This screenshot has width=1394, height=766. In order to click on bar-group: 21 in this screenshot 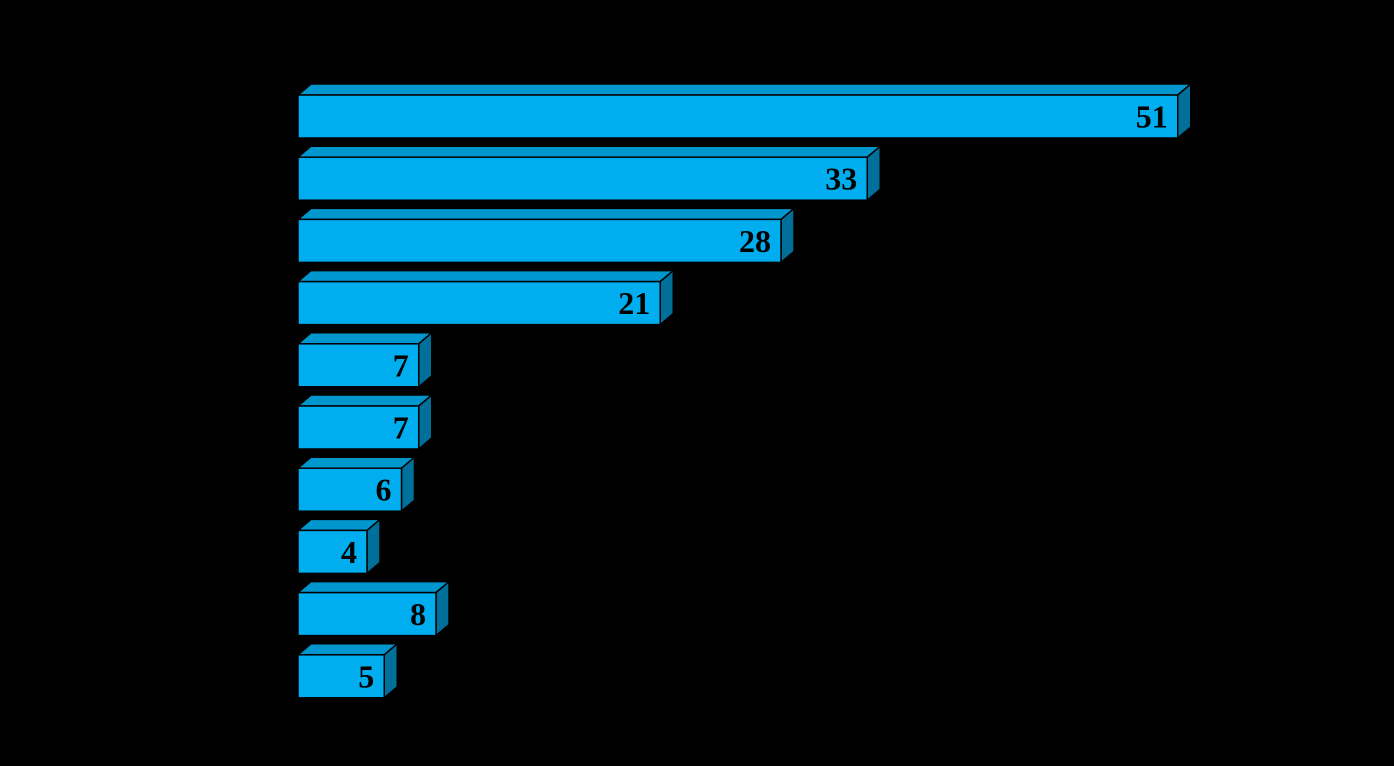, I will do `click(485, 297)`.